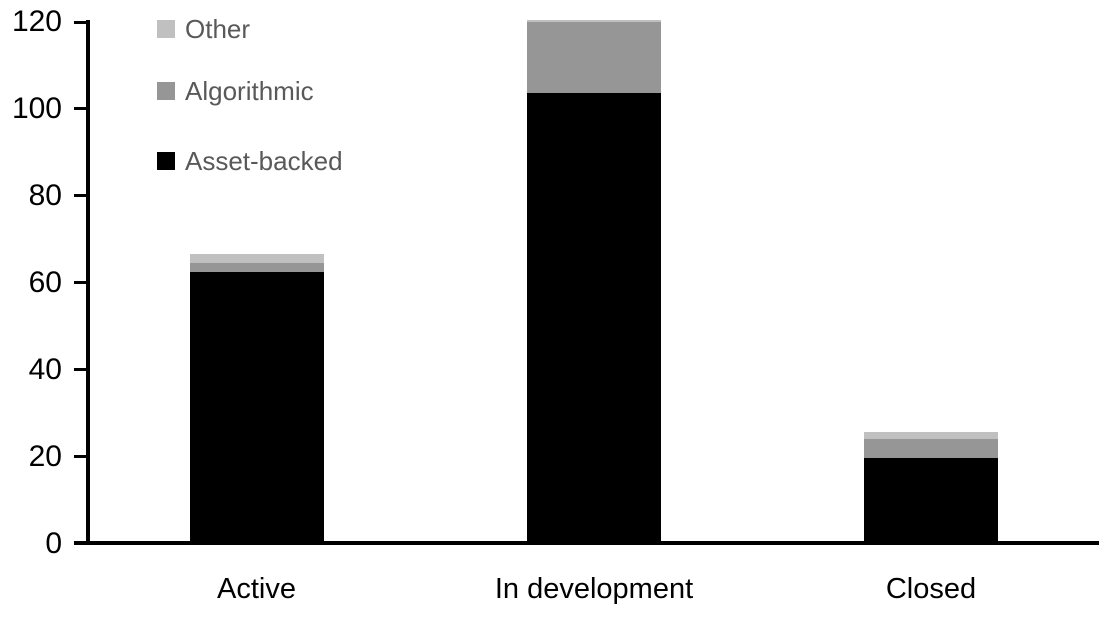 This screenshot has height=618, width=1102. I want to click on bar-segment-active-asset-backed, so click(256, 406).